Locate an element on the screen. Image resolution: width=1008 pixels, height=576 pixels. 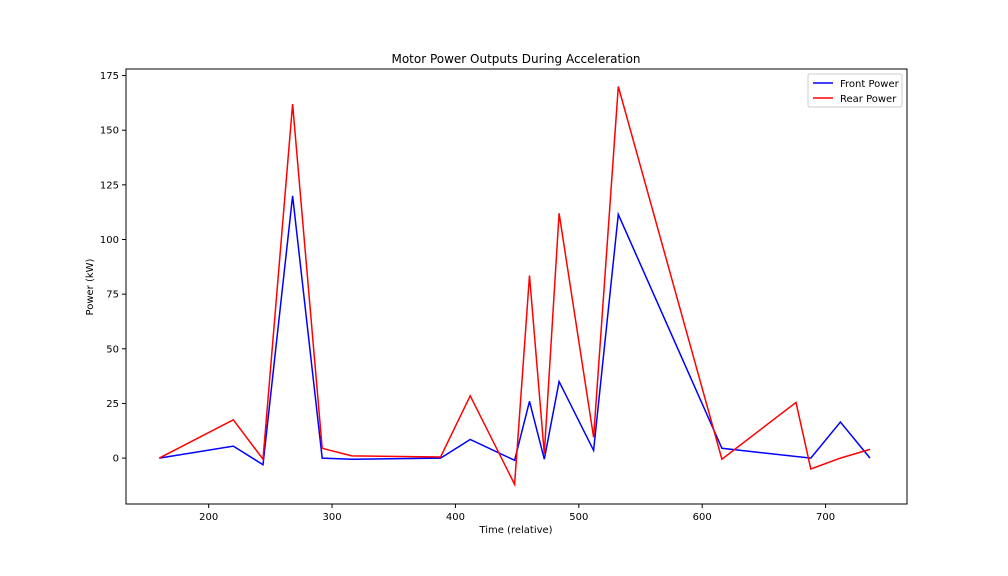
x-tick-label: 400 is located at coordinates (455, 517).